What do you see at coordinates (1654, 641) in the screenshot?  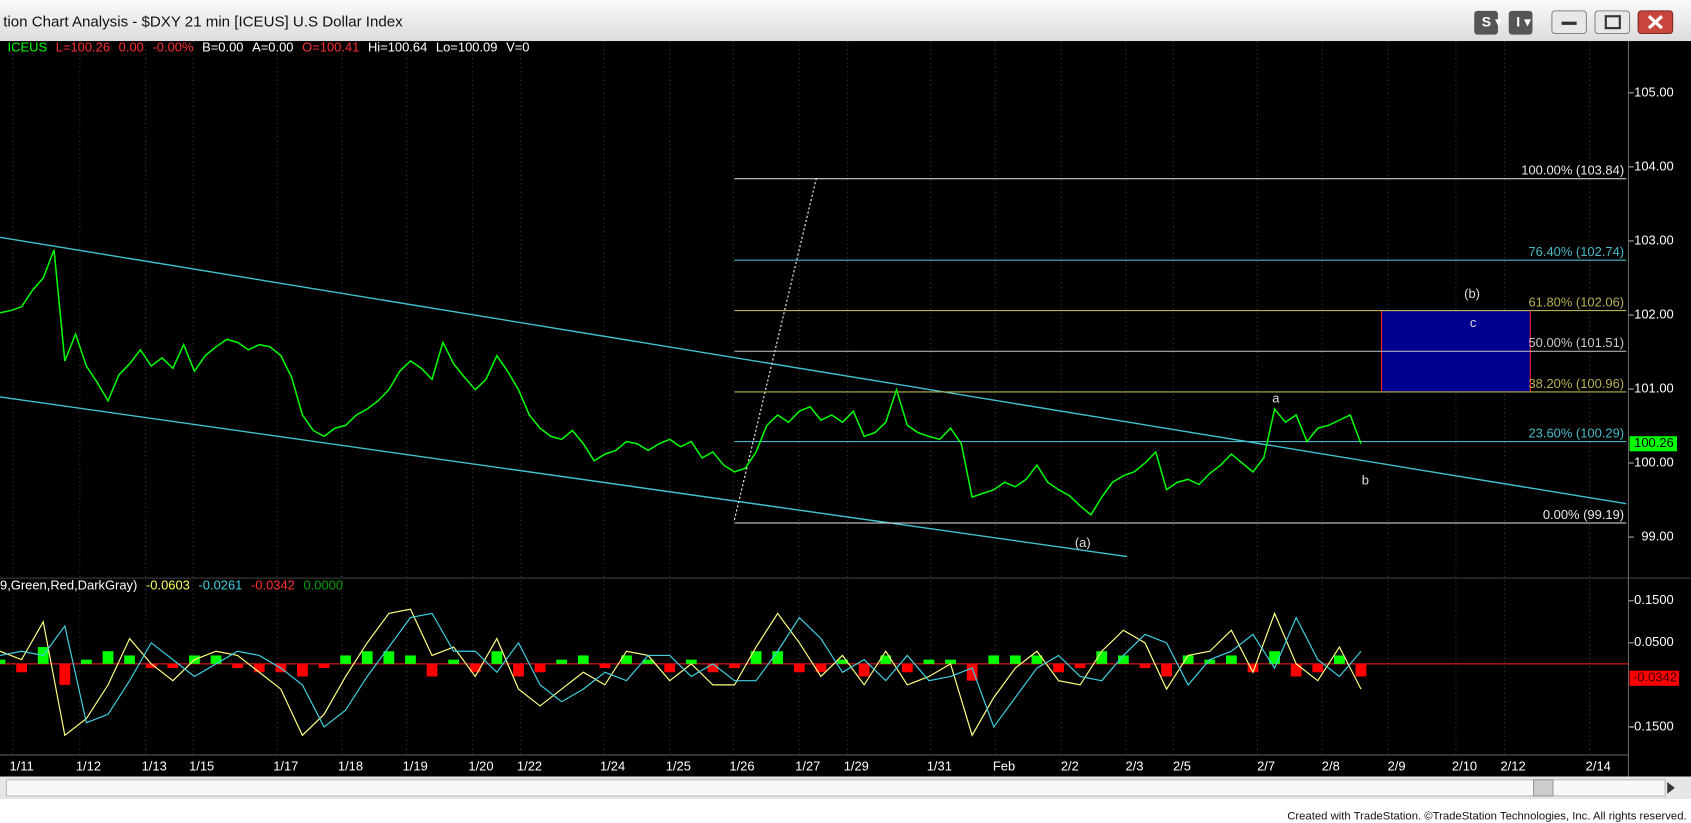 I see `y-tick-label: 0.0500` at bounding box center [1654, 641].